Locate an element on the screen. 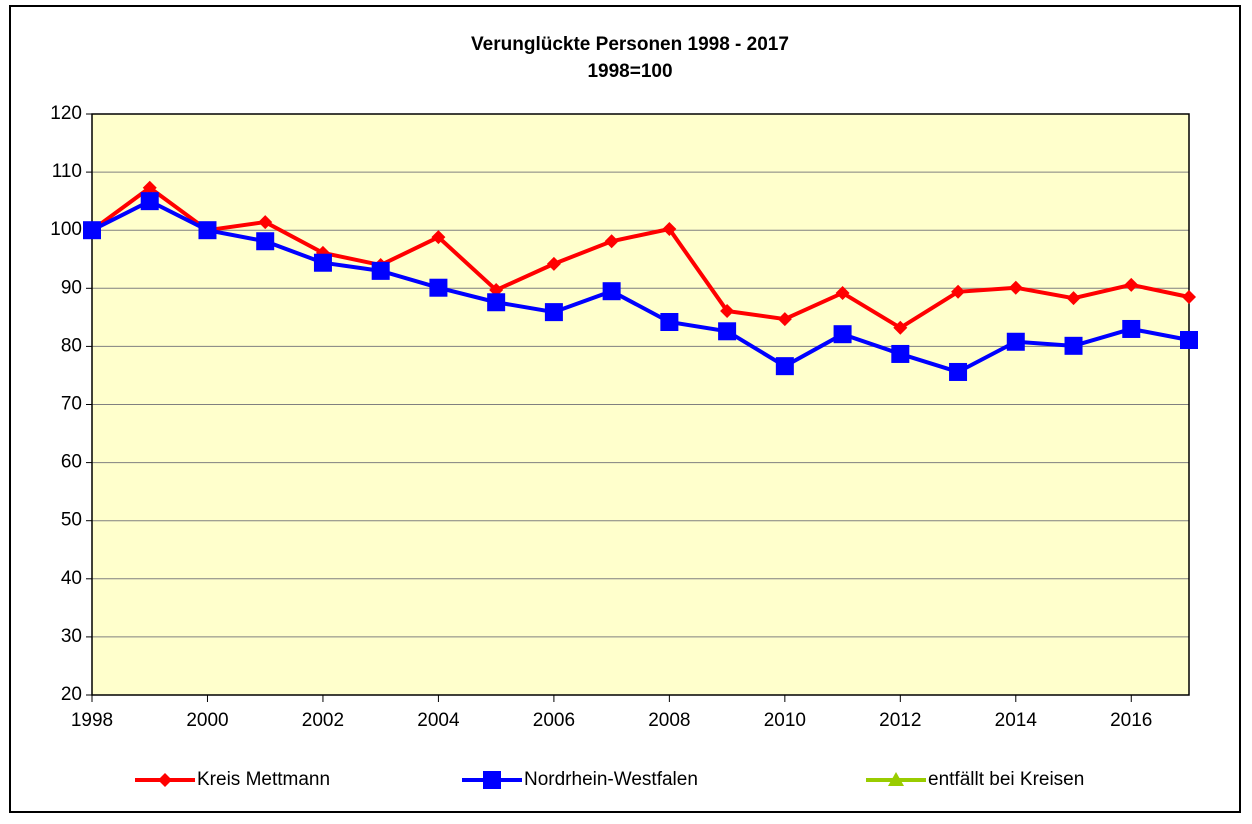 The width and height of the screenshot is (1252, 824). y-tick-label: 40 is located at coordinates (71, 578).